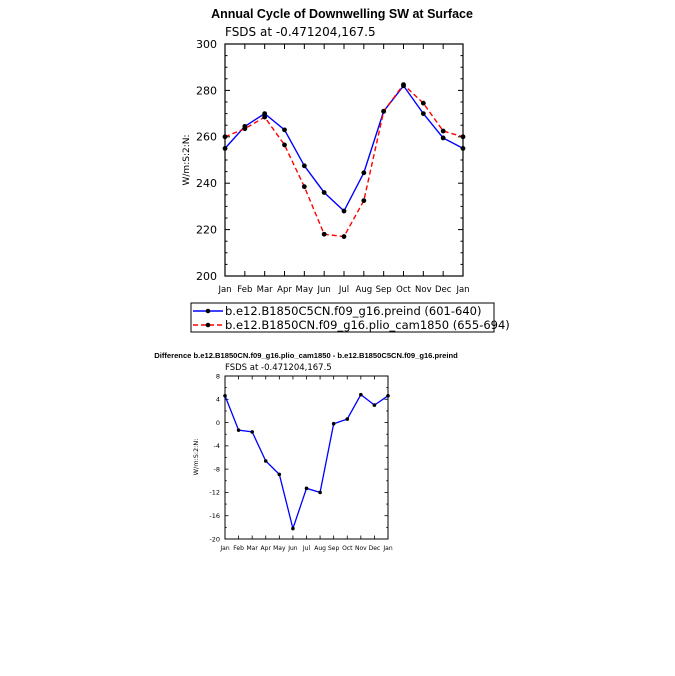  What do you see at coordinates (218, 376) in the screenshot?
I see `chart2-ytick-label: 8` at bounding box center [218, 376].